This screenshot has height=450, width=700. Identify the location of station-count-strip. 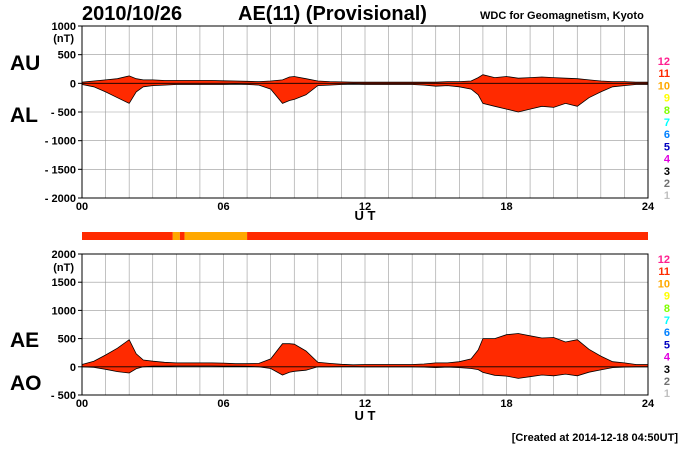
(365, 236).